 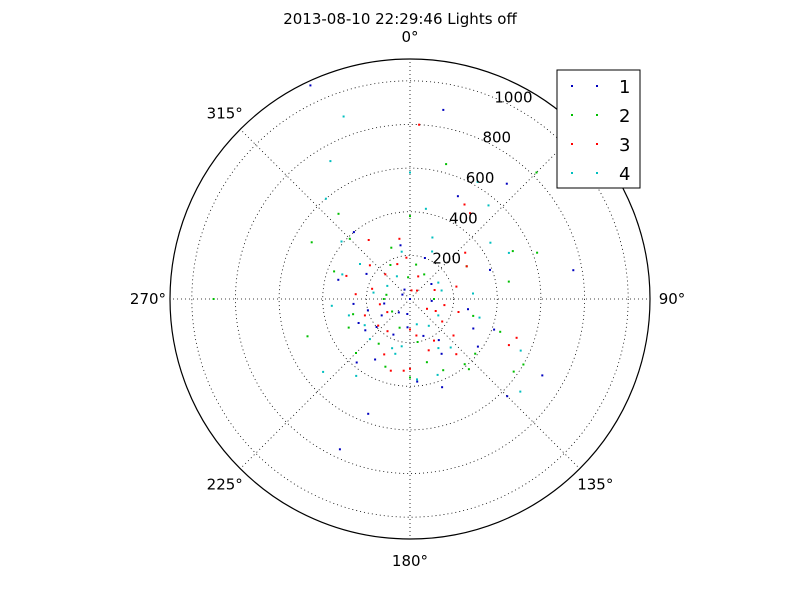 What do you see at coordinates (446, 259) in the screenshot?
I see `r-tick-label: 200` at bounding box center [446, 259].